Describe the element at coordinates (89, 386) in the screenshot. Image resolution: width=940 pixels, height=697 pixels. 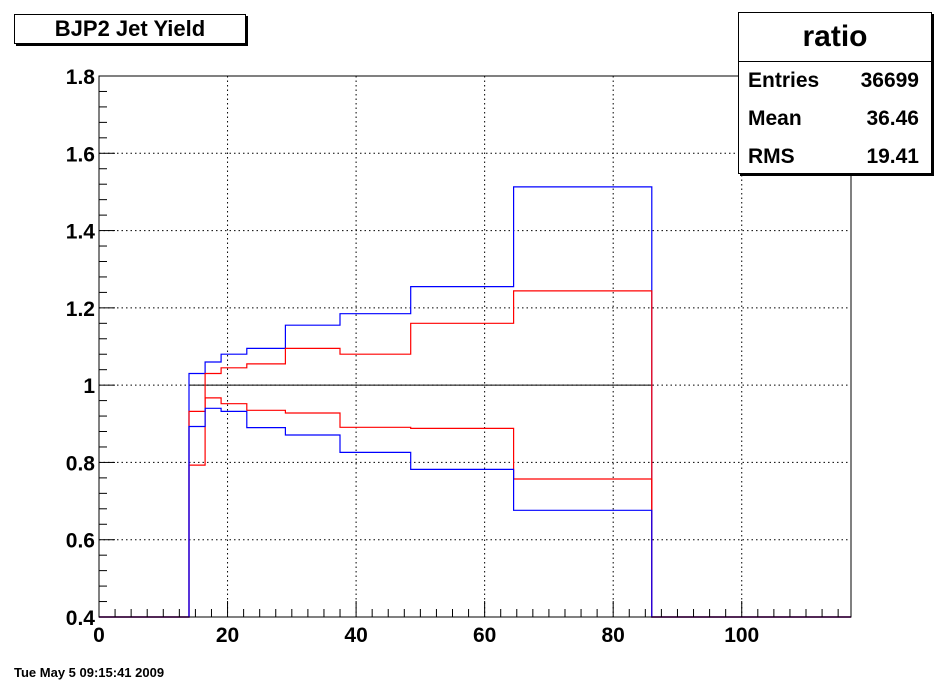
I see `y-tick-label: 1` at that location.